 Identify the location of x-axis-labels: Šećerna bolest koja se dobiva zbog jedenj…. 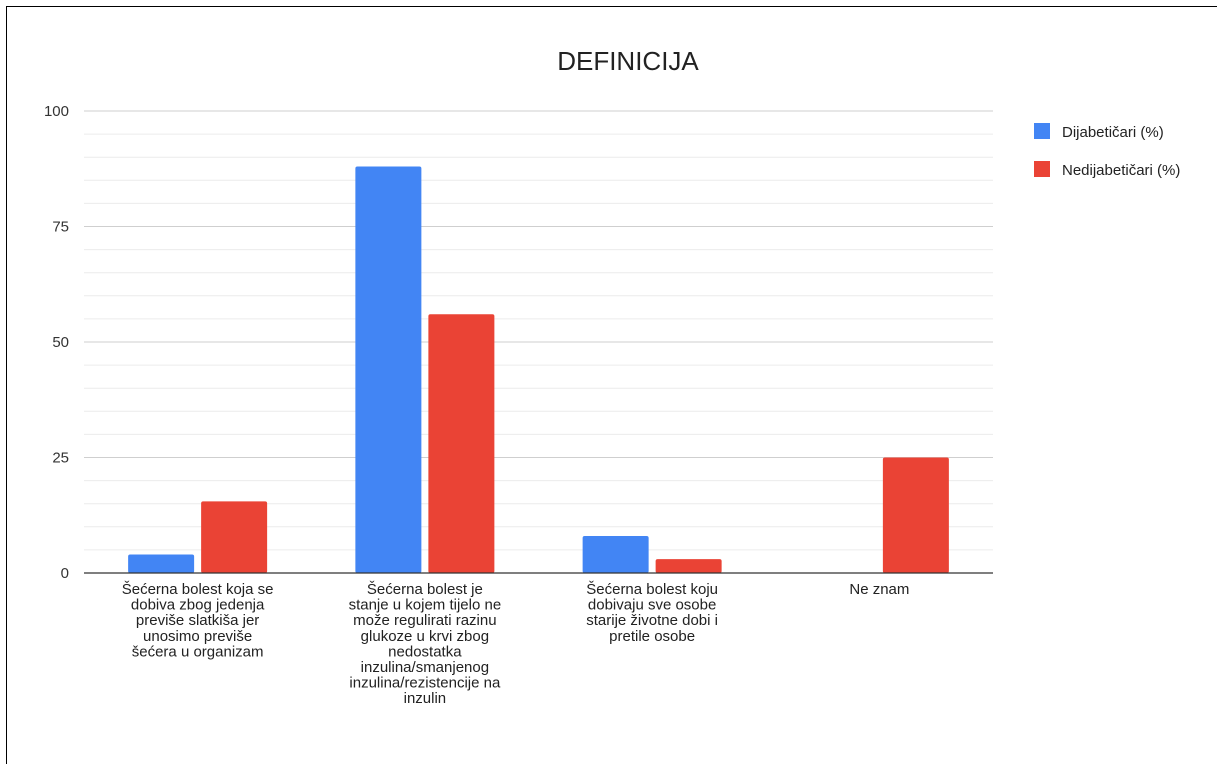
(516, 644).